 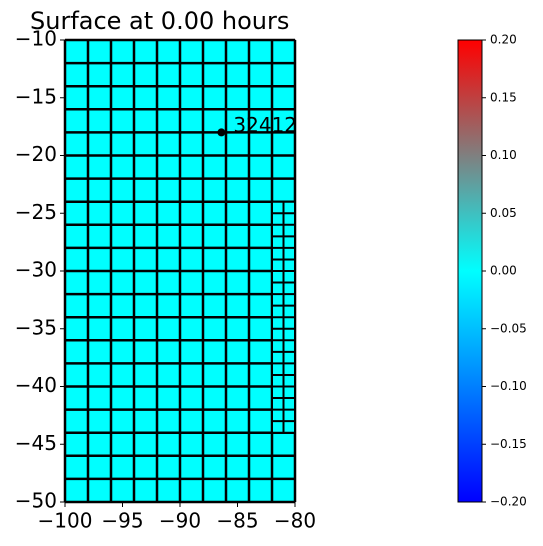 What do you see at coordinates (36, 385) in the screenshot?
I see `y-tick-label: −40` at bounding box center [36, 385].